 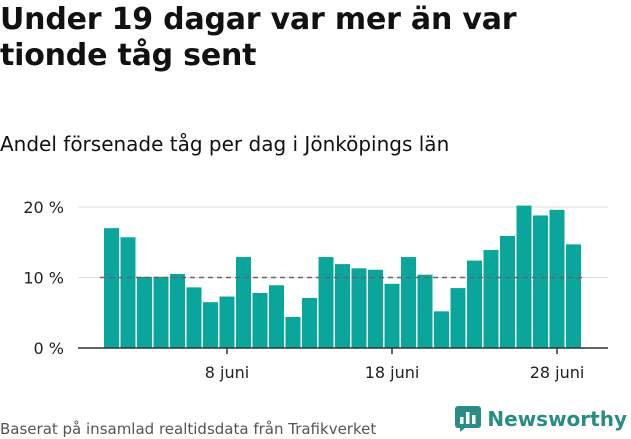 I want to click on y-tick-label: 0 %, so click(x=49, y=348).